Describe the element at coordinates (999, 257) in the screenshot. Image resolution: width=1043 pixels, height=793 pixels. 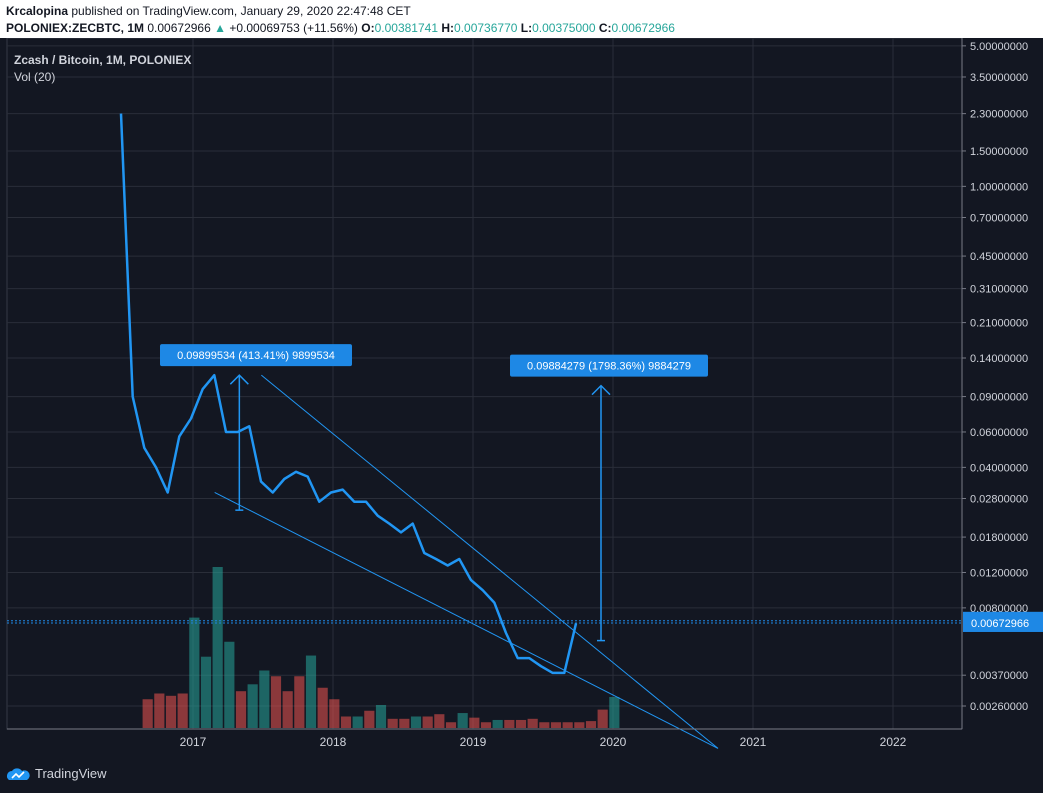
I see `y-tick-label: 0.45000000` at that location.